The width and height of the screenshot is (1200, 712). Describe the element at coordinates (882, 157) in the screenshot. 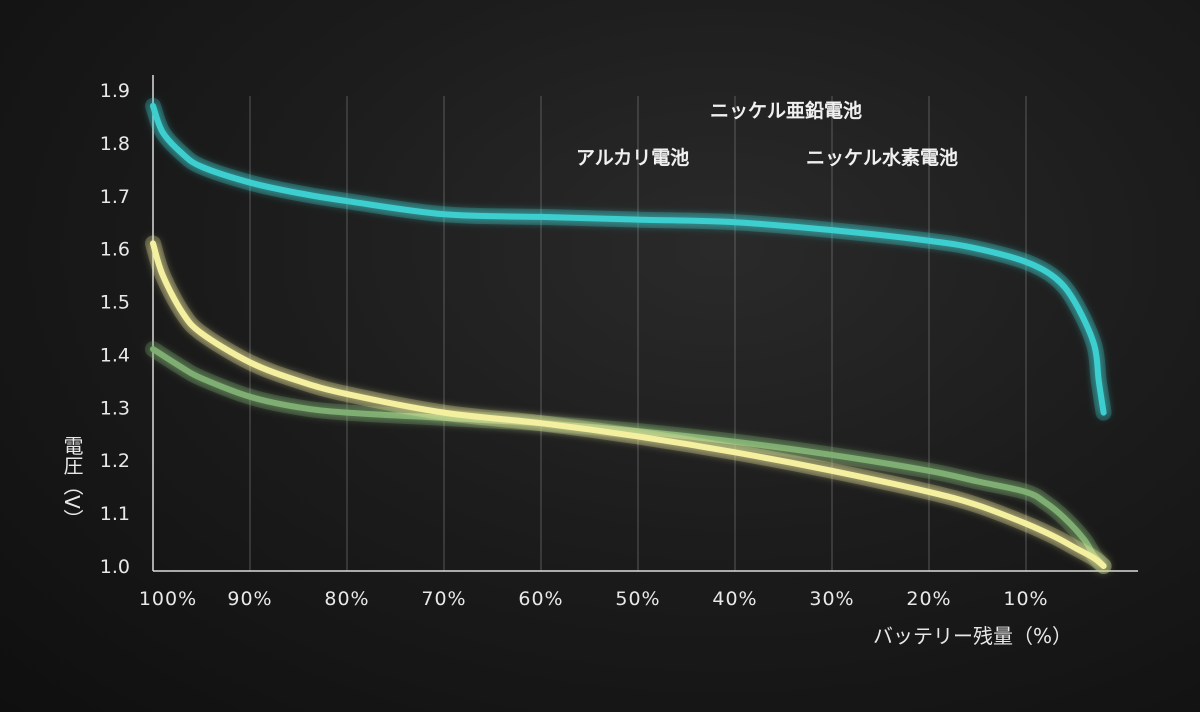

I see `legend-label-nickel-metal-hydride: ニッケル水素電池` at that location.